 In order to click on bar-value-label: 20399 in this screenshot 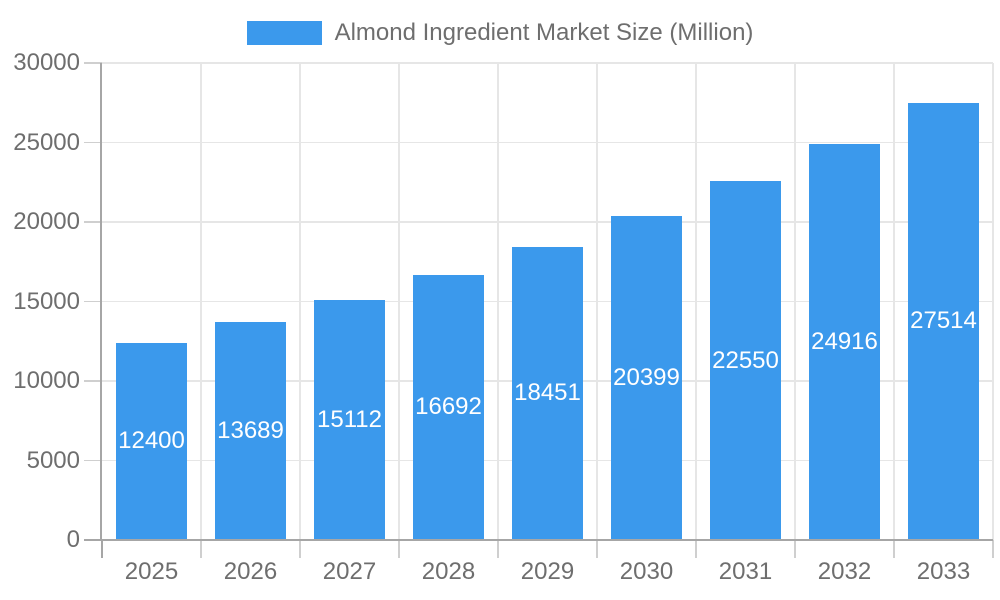, I will do `click(646, 377)`.